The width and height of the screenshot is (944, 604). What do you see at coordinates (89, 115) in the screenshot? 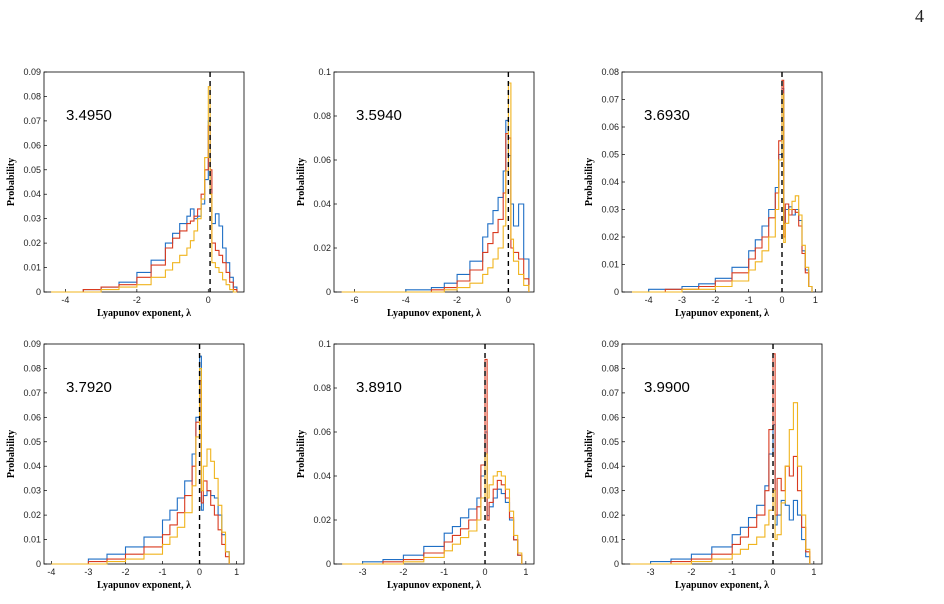
I see `parameter-annotation: 3.4950` at bounding box center [89, 115].